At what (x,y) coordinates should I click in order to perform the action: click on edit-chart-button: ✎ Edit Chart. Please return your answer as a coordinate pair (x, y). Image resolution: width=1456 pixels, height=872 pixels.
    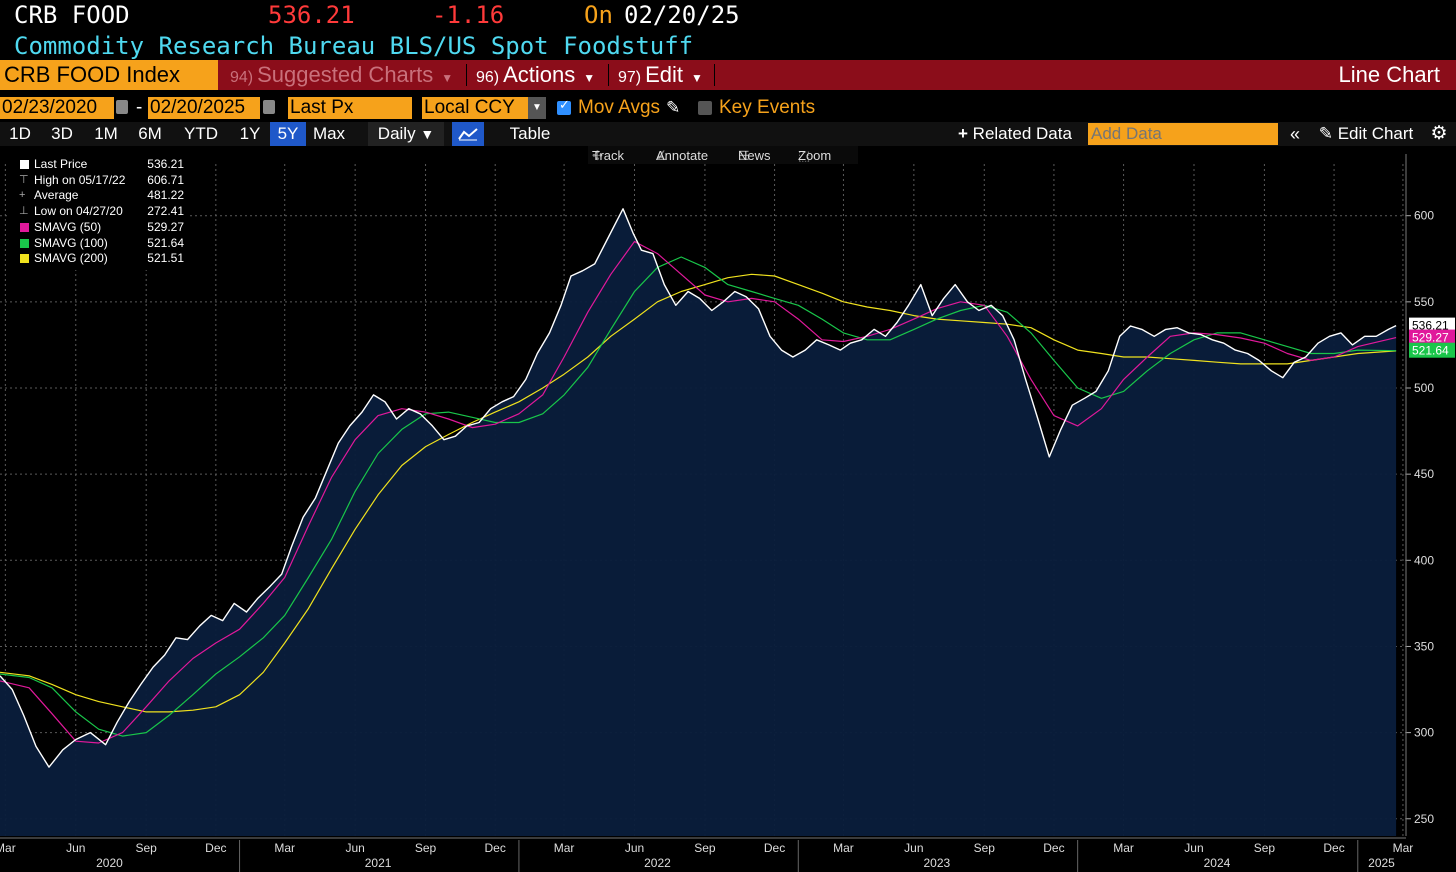
    Looking at the image, I should click on (1366, 134).